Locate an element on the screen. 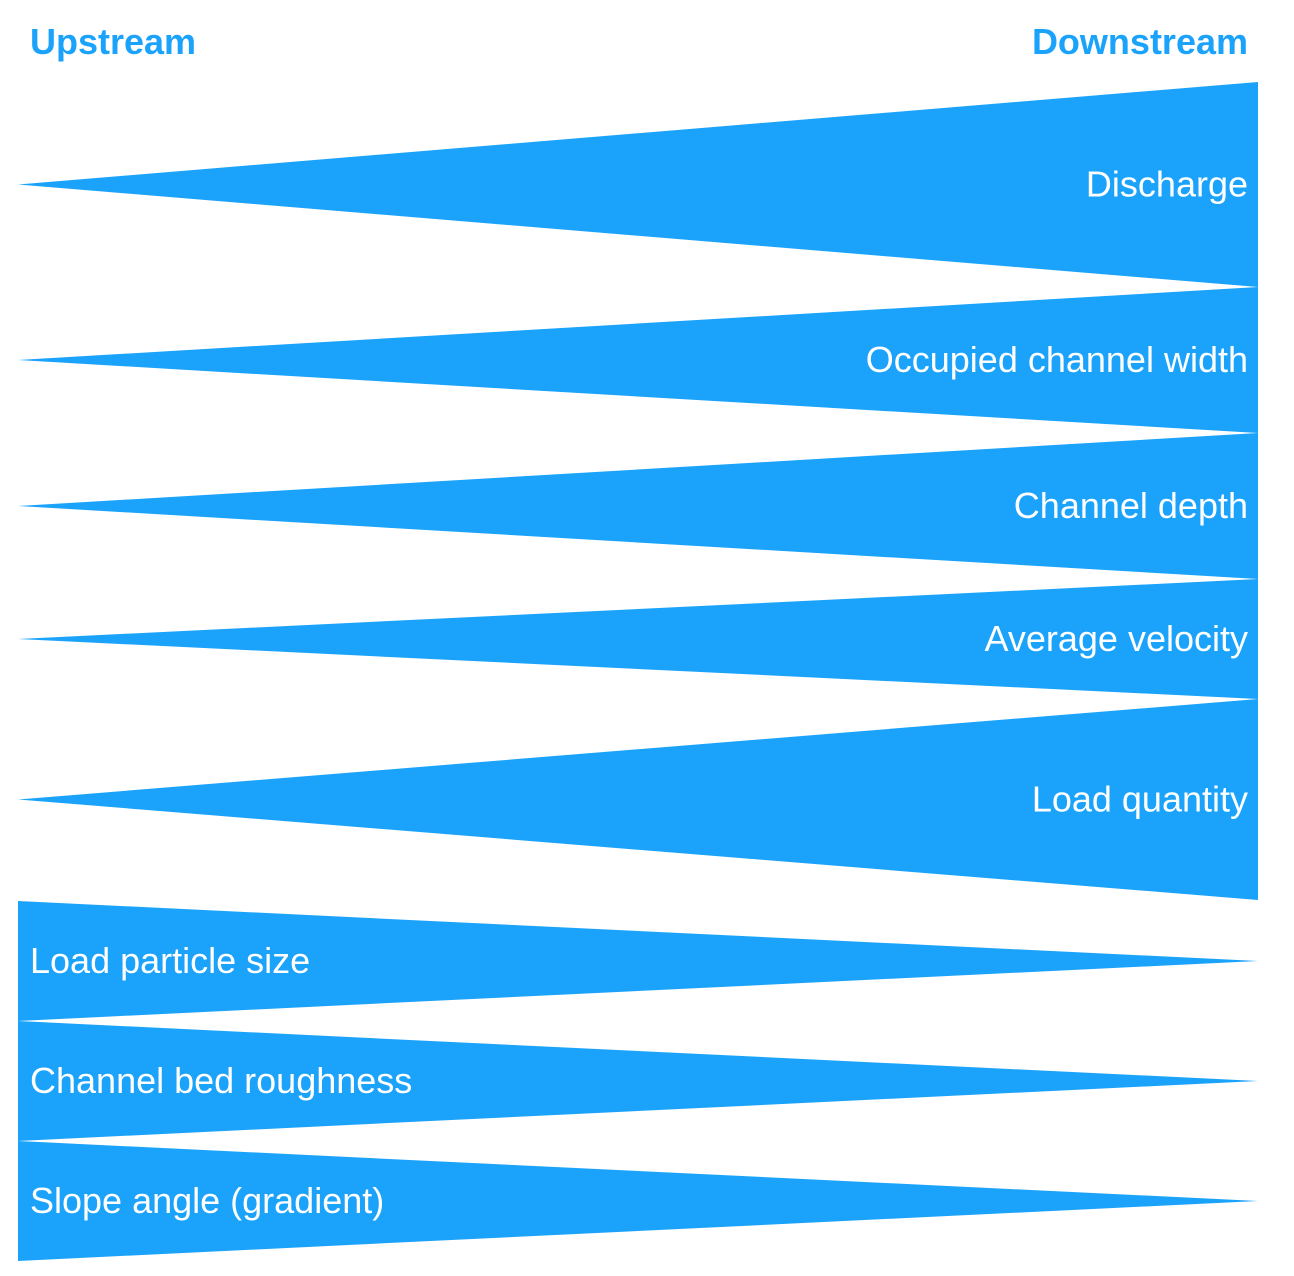  wedge-label-occupied-channel-width: Occupied channel width is located at coordinates (1057, 359).